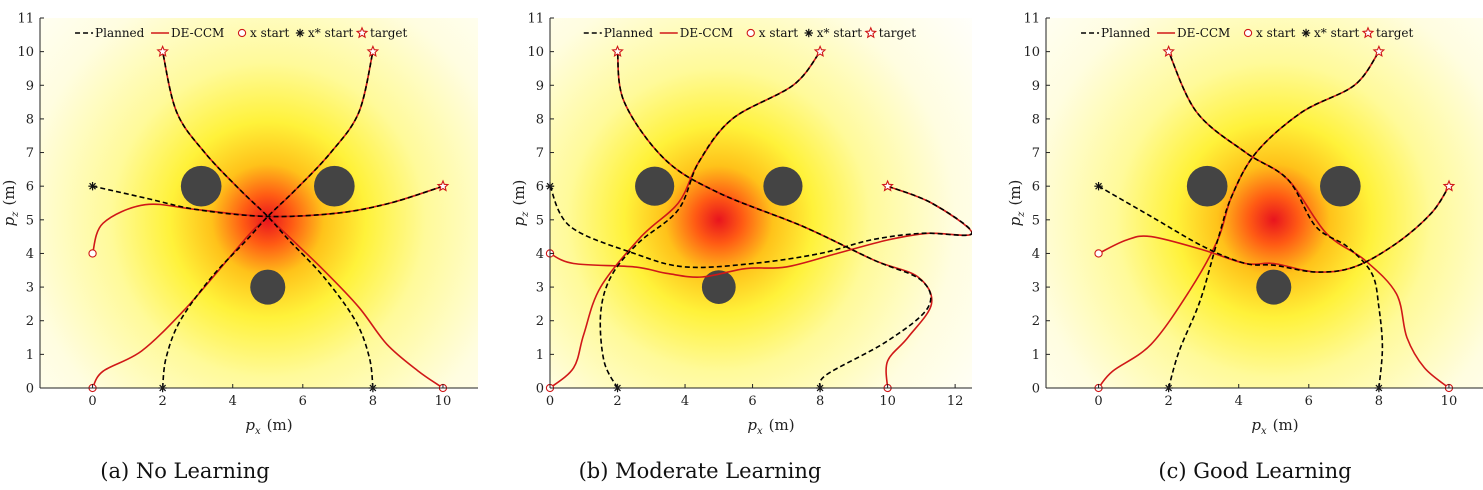  What do you see at coordinates (700, 471) in the screenshot?
I see `panel-caption: (b) Moderate Learning` at bounding box center [700, 471].